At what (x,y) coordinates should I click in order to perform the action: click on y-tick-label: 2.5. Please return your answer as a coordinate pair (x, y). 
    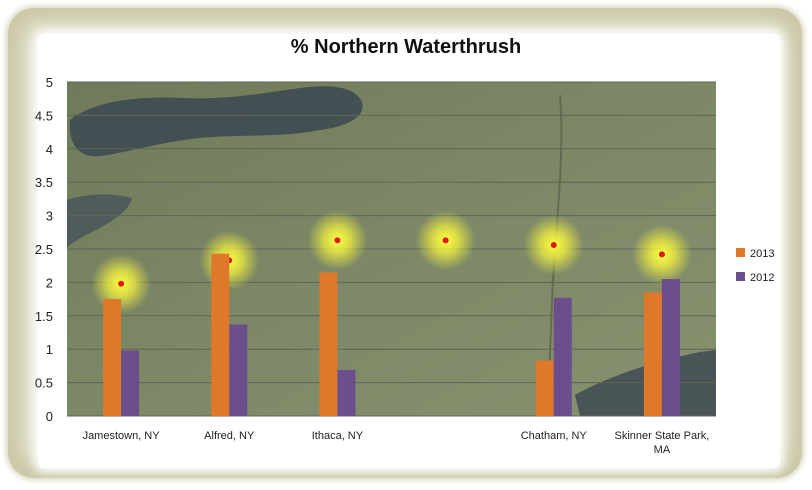
    Looking at the image, I should click on (44, 249).